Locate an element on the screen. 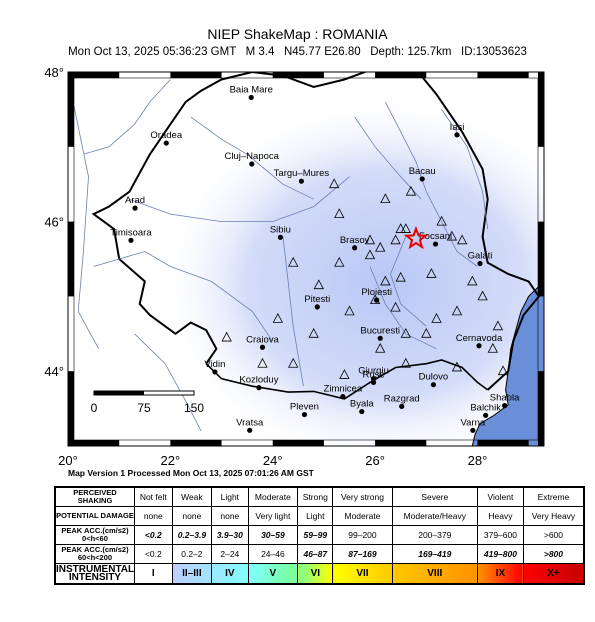 This screenshot has width=595, height=622. legend-cell: Violent is located at coordinates (500, 496).